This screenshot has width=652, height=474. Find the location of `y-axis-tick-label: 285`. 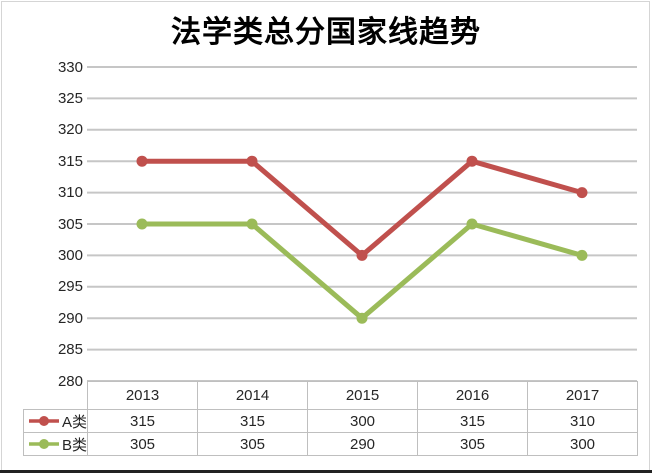

y-axis-tick-label: 285 is located at coordinates (70, 350).